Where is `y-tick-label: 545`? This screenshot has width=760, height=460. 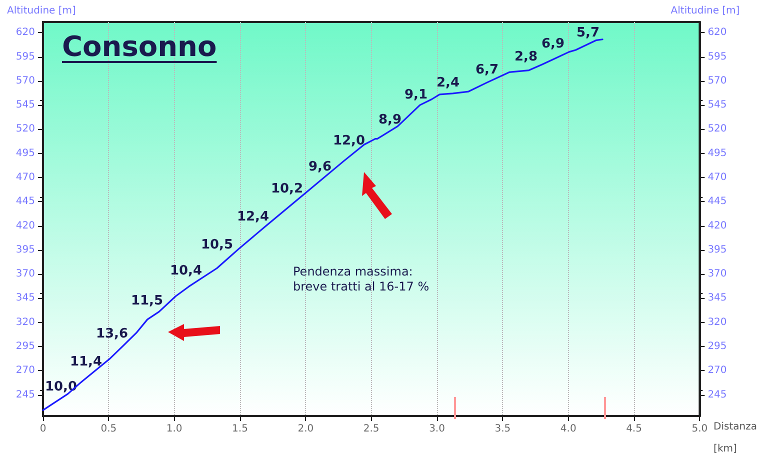 y-tick-label: 545 is located at coordinates (25, 105).